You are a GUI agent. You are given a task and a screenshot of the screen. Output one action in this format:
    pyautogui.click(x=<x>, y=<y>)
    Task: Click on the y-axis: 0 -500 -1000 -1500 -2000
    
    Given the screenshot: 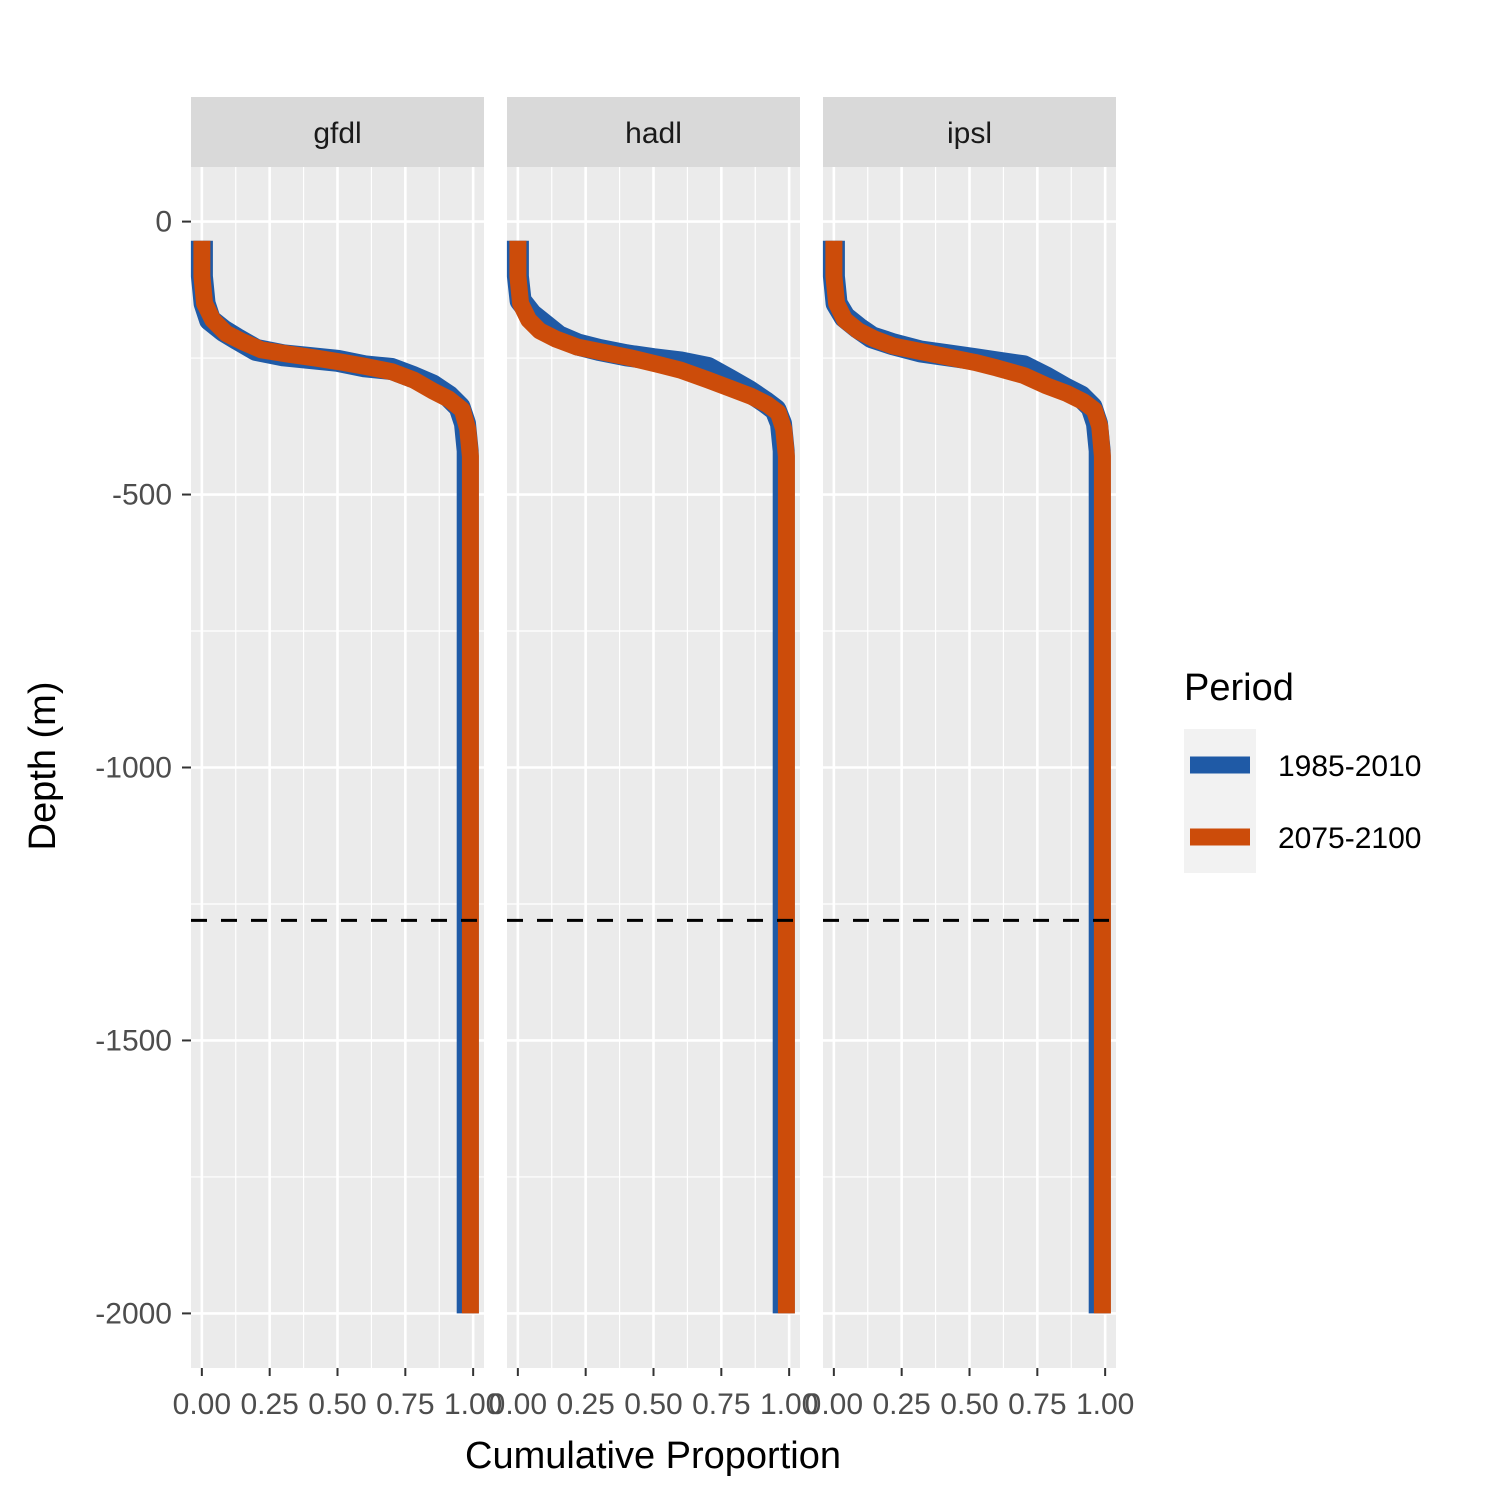 What is the action you would take?
    pyautogui.click(x=143, y=768)
    